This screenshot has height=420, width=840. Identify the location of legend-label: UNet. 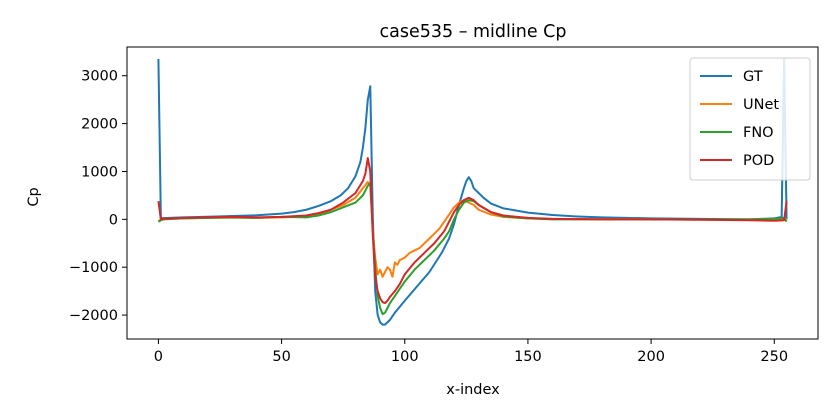
(761, 105).